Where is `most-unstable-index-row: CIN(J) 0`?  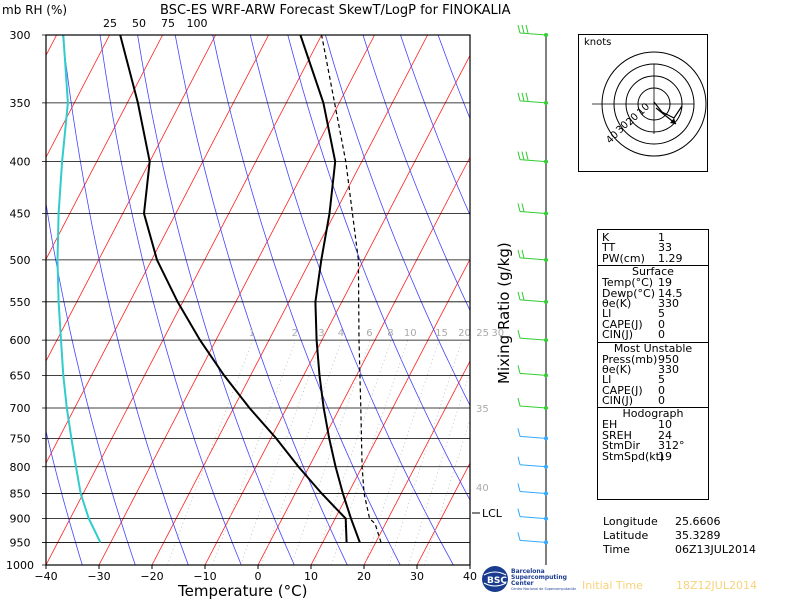
most-unstable-index-row: CIN(J) 0 is located at coordinates (653, 401).